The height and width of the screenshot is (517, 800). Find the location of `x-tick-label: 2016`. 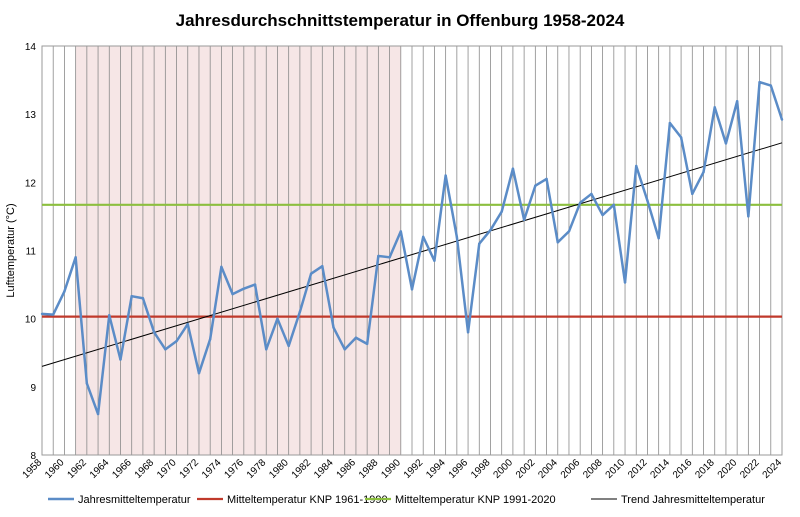

x-tick-label: 2016 is located at coordinates (683, 469).